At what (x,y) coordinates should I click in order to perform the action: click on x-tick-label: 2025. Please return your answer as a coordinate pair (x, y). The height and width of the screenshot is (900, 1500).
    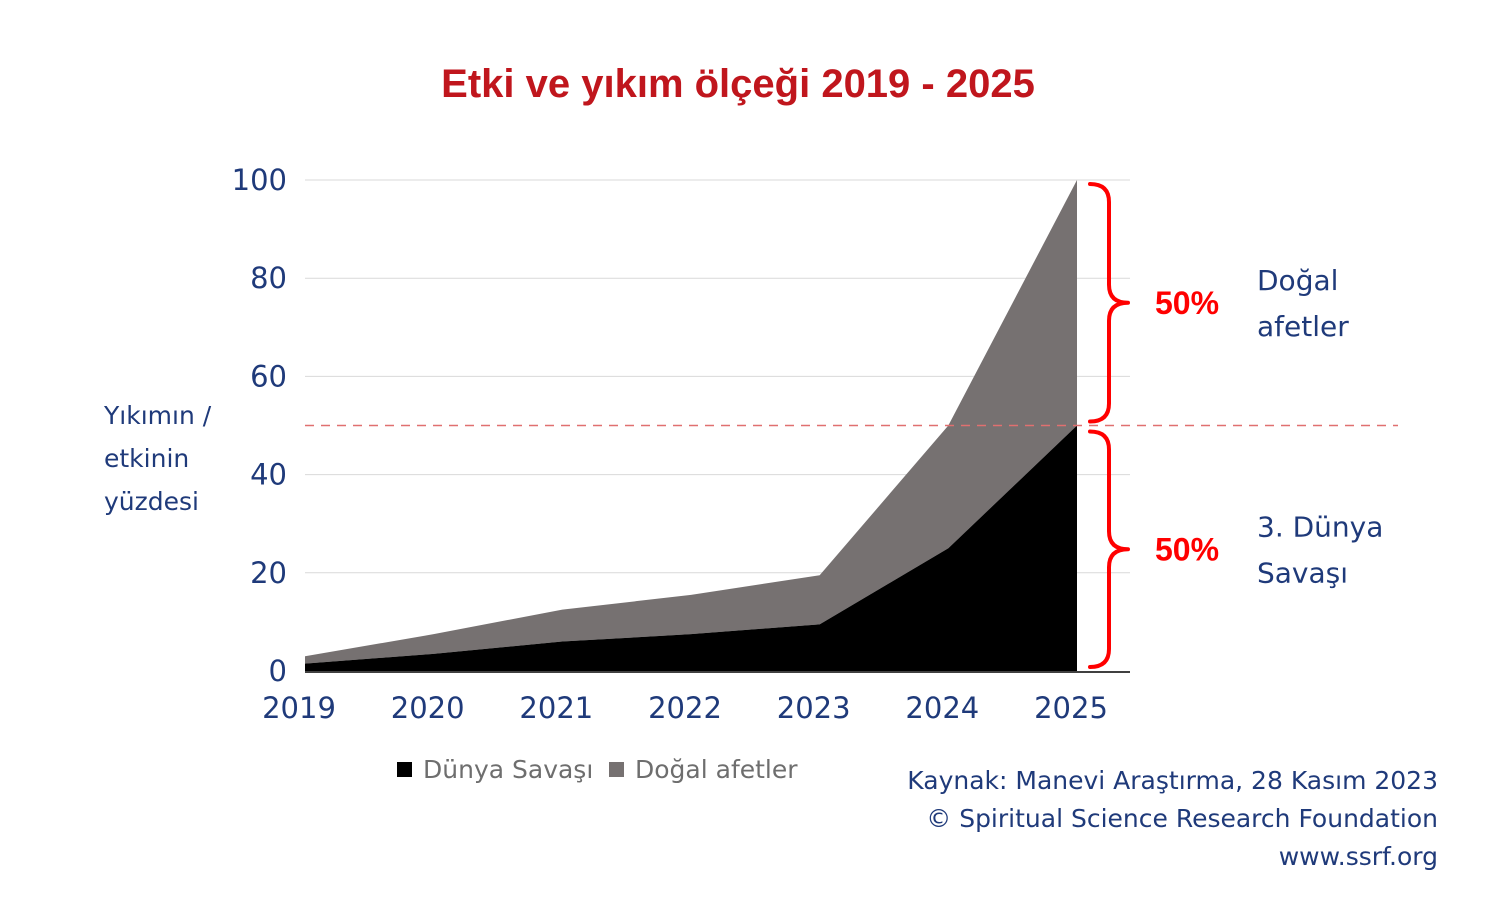
    Looking at the image, I should click on (1071, 708).